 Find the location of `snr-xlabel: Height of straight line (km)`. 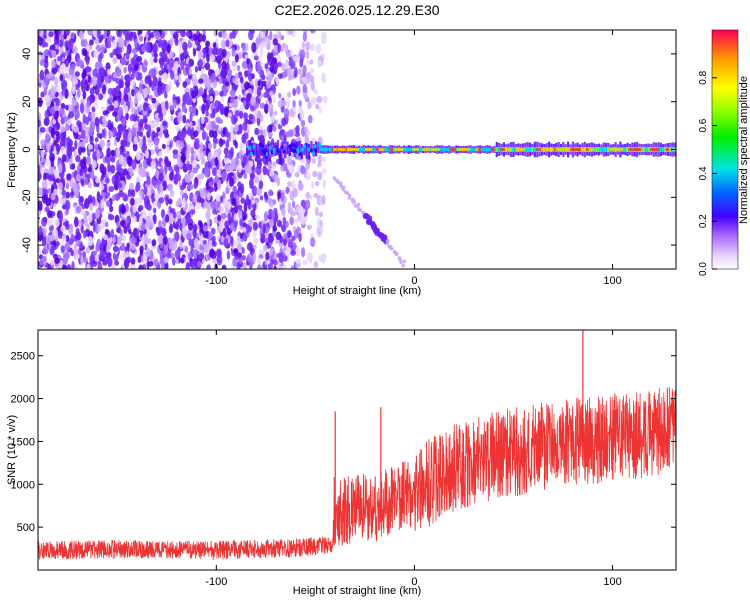

snr-xlabel: Height of straight line (km) is located at coordinates (357, 591).